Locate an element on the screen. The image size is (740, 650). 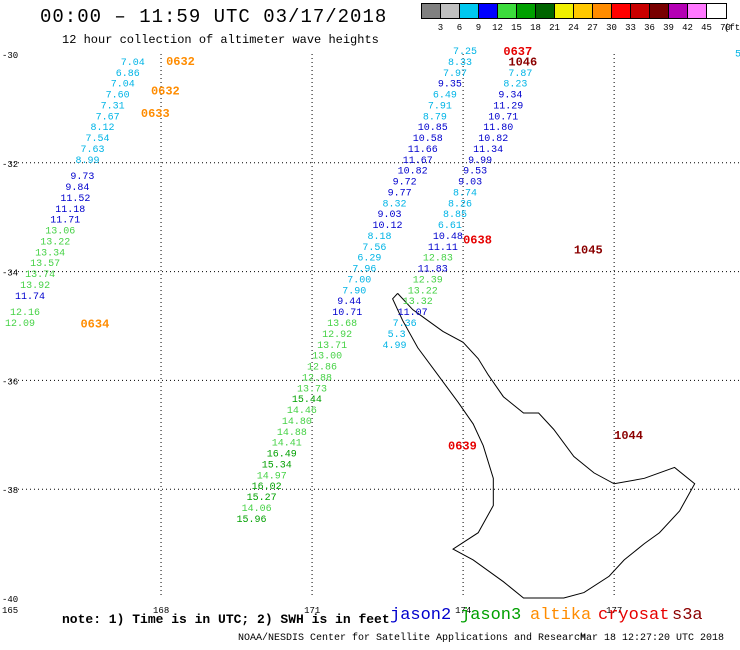
wave-height-value: 8.32 is located at coordinates (395, 204).